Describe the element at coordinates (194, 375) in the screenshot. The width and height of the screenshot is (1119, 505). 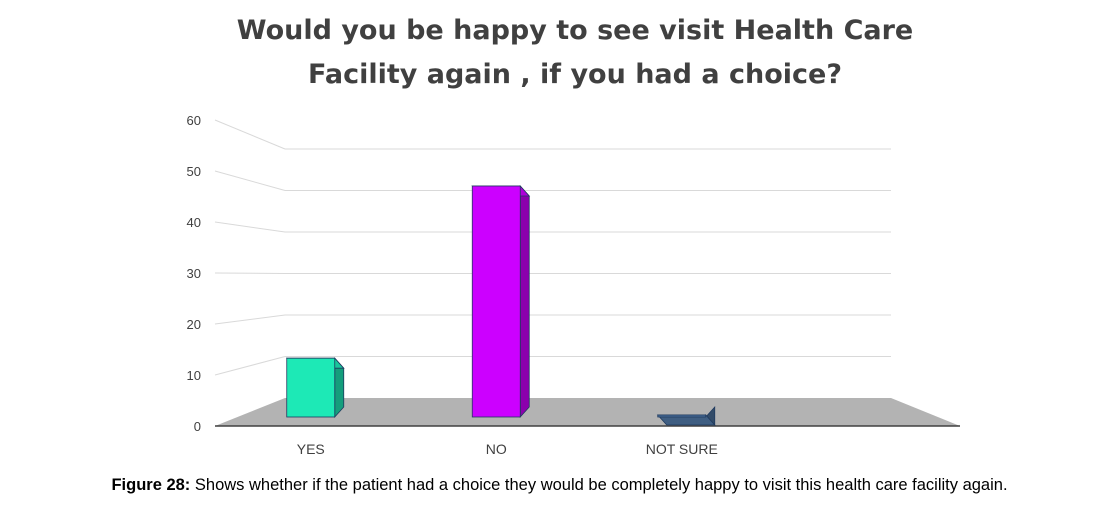
I see `y-tick-label: 10` at that location.